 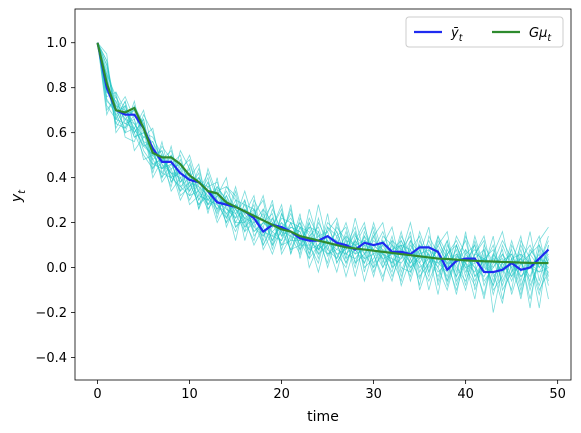 I want to click on x-tick-label: 10, so click(x=189, y=394).